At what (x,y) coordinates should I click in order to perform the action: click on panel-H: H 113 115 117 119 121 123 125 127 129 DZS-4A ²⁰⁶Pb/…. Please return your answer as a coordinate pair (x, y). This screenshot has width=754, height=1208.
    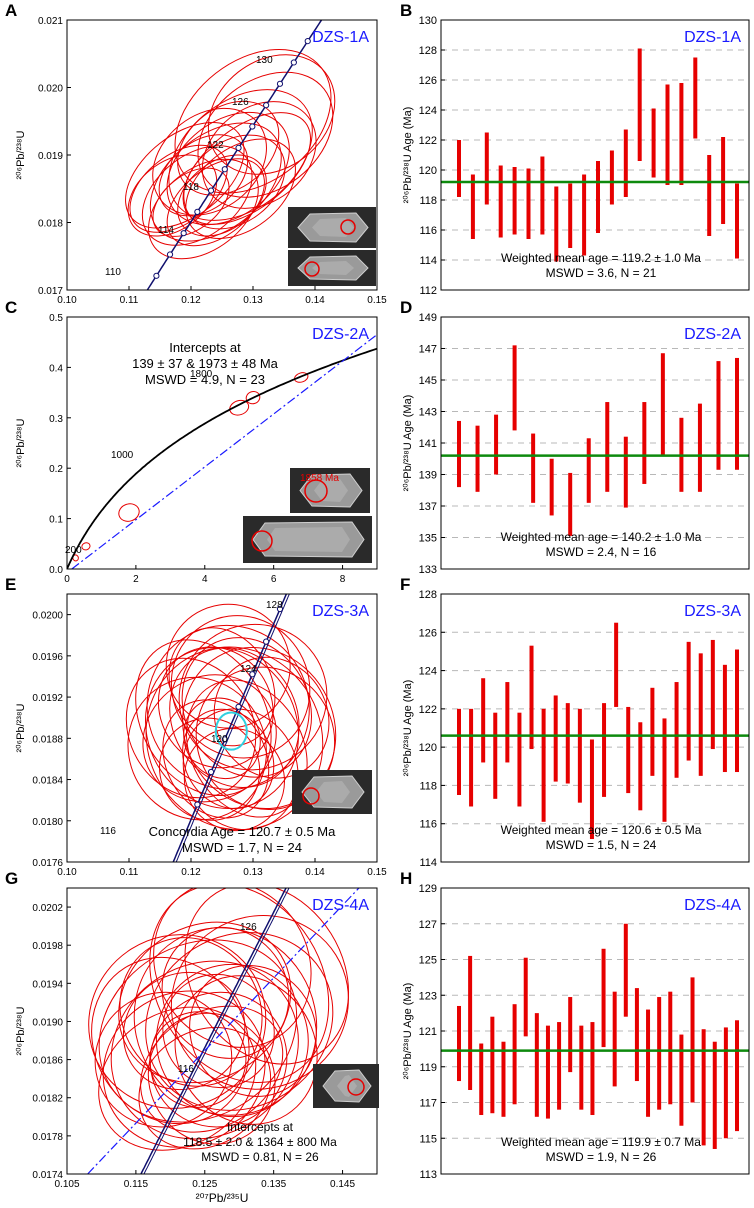
    Looking at the image, I should click on (575, 1025).